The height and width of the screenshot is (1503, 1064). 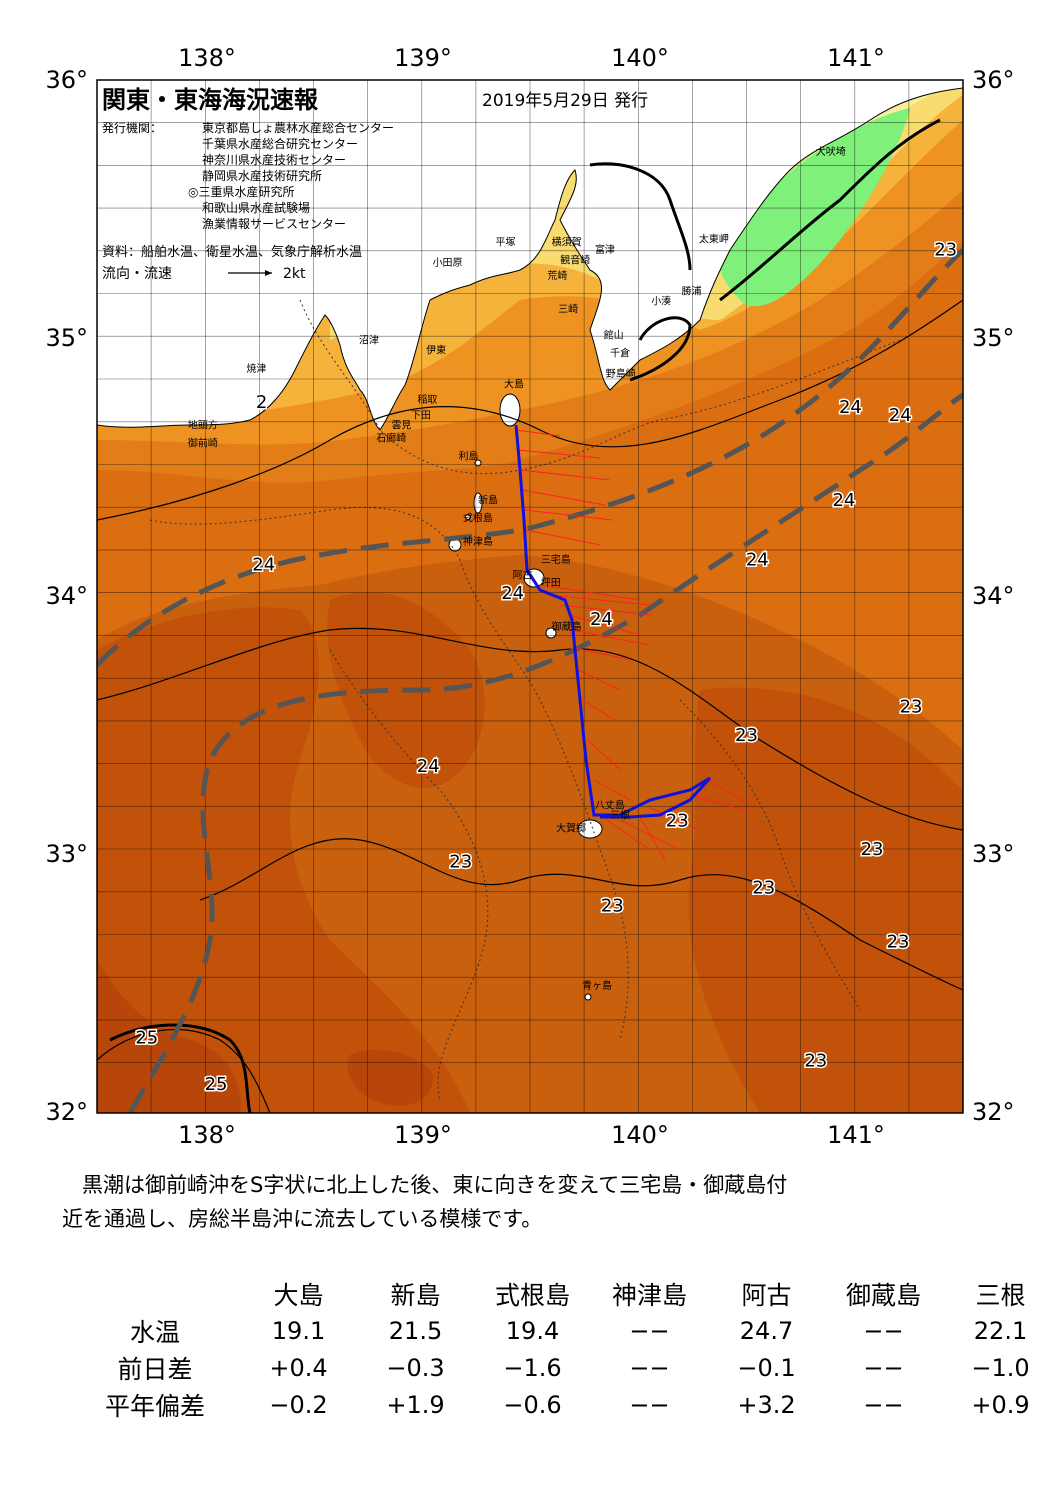 What do you see at coordinates (262, 175) in the screenshot?
I see `issuer-4: 静岡県水産技術研究所` at bounding box center [262, 175].